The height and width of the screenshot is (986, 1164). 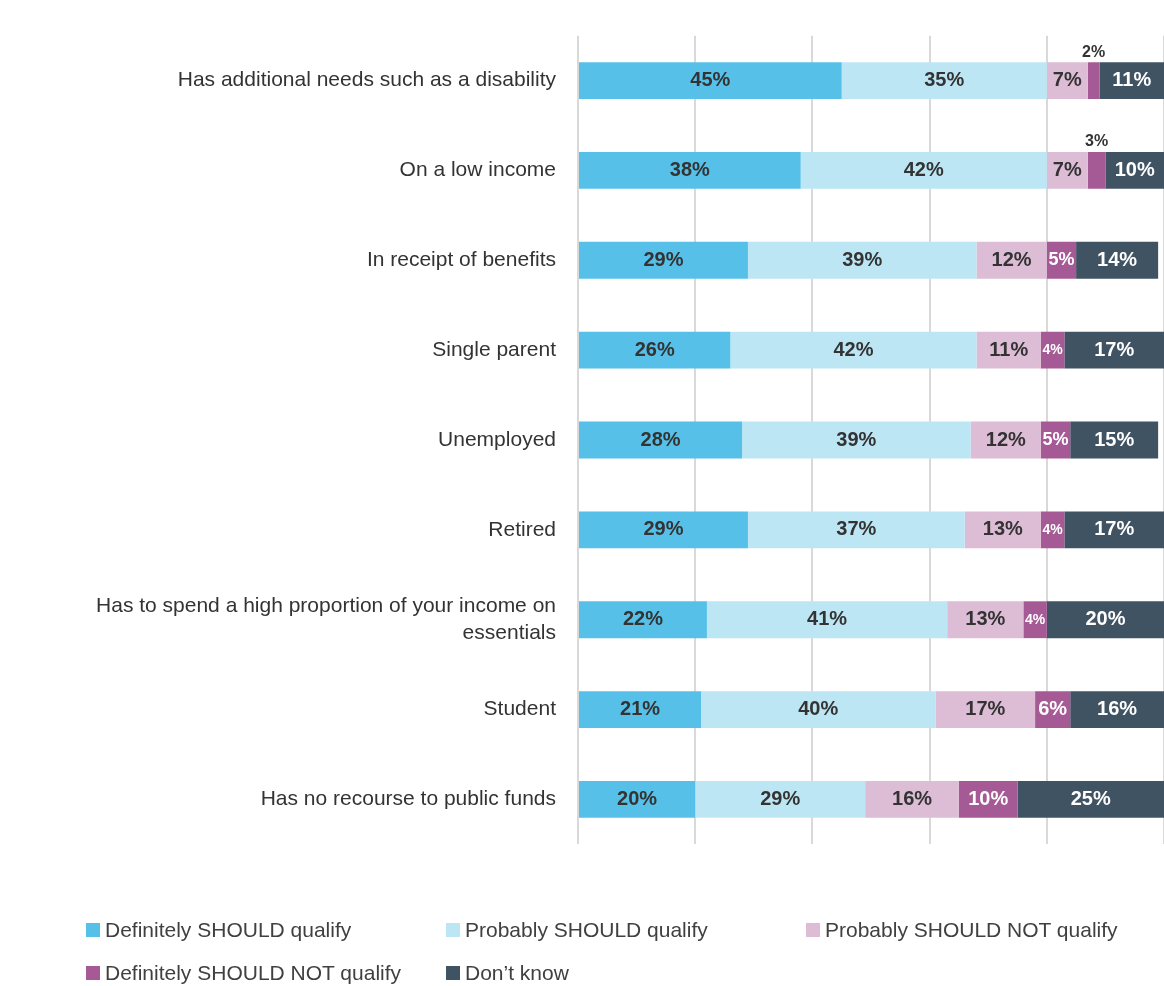 I want to click on y-tick-label: Single parent, so click(x=494, y=348).